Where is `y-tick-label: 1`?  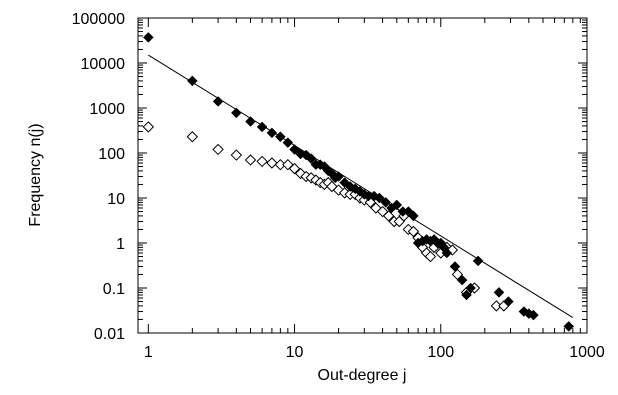 y-tick-label: 1 is located at coordinates (120, 244).